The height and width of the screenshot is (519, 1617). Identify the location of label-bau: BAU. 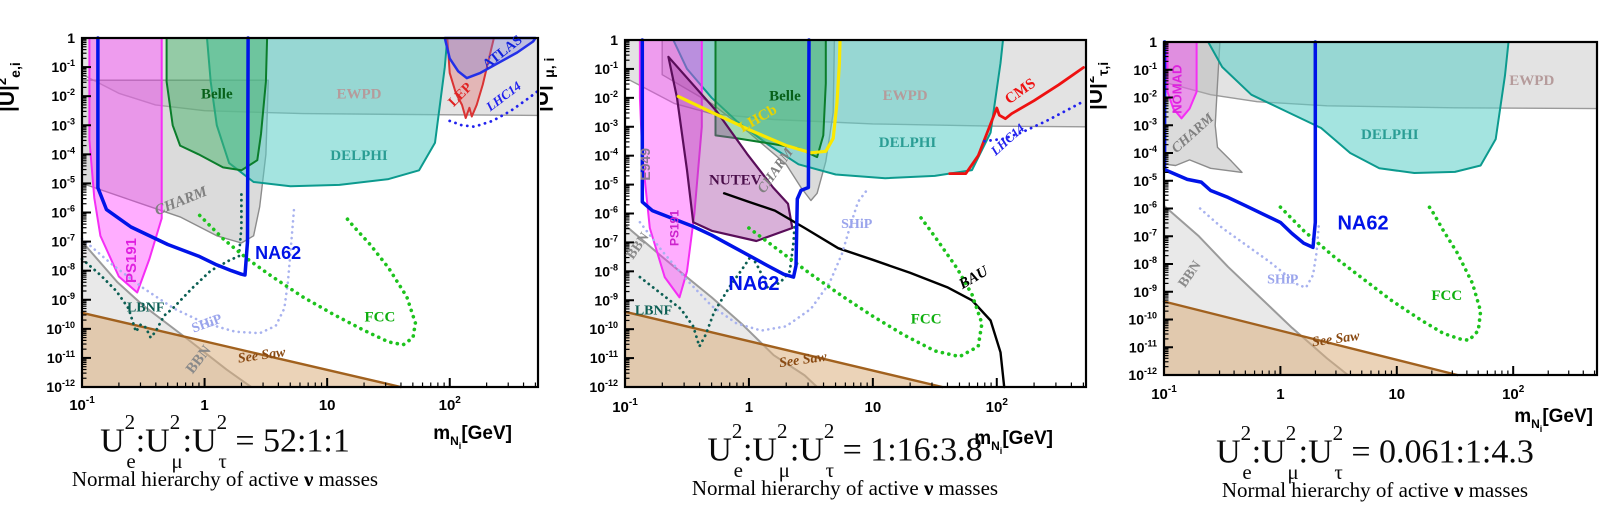
(973, 278).